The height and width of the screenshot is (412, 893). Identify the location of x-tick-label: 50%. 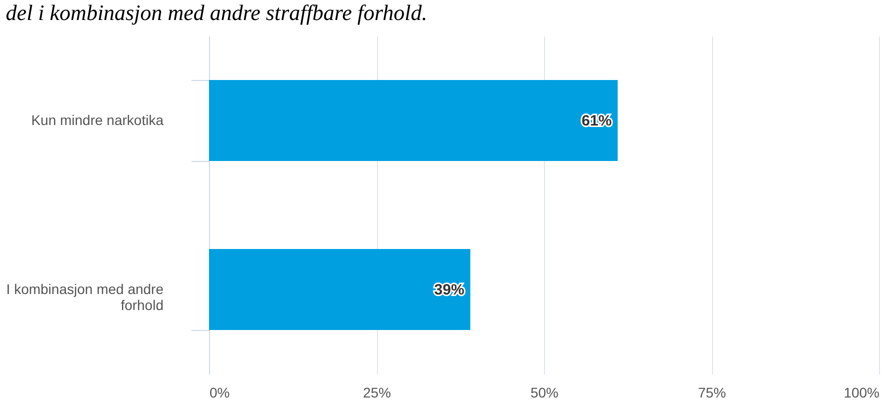
(544, 392).